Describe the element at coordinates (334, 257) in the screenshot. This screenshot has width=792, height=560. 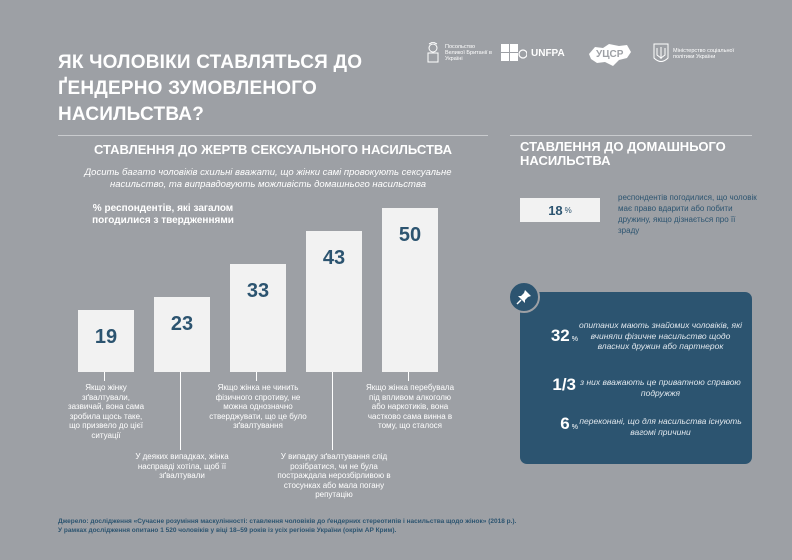
I see `bar-value-4: 43` at that location.